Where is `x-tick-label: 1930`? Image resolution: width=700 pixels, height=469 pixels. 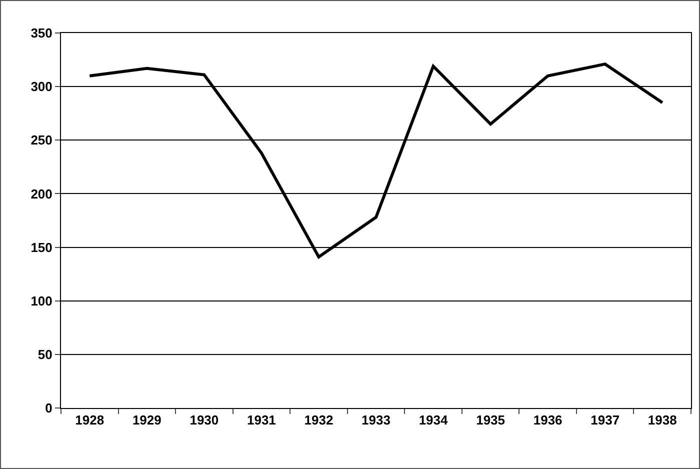 x-tick-label: 1930 is located at coordinates (204, 420).